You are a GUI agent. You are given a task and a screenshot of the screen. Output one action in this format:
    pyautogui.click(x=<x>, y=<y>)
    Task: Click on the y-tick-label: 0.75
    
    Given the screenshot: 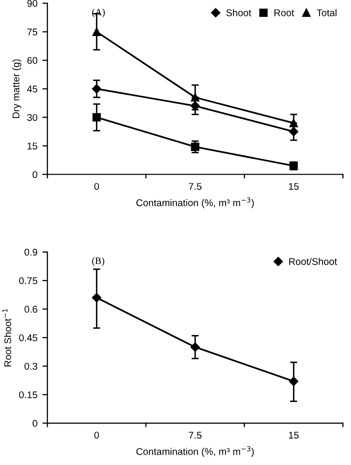 What is the action you would take?
    pyautogui.click(x=28, y=280)
    